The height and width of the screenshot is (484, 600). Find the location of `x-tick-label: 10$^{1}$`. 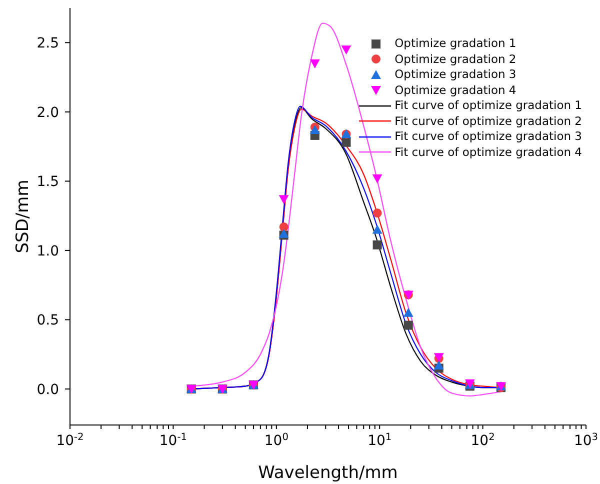

x-tick-label: 10$^{1}$ is located at coordinates (380, 440).